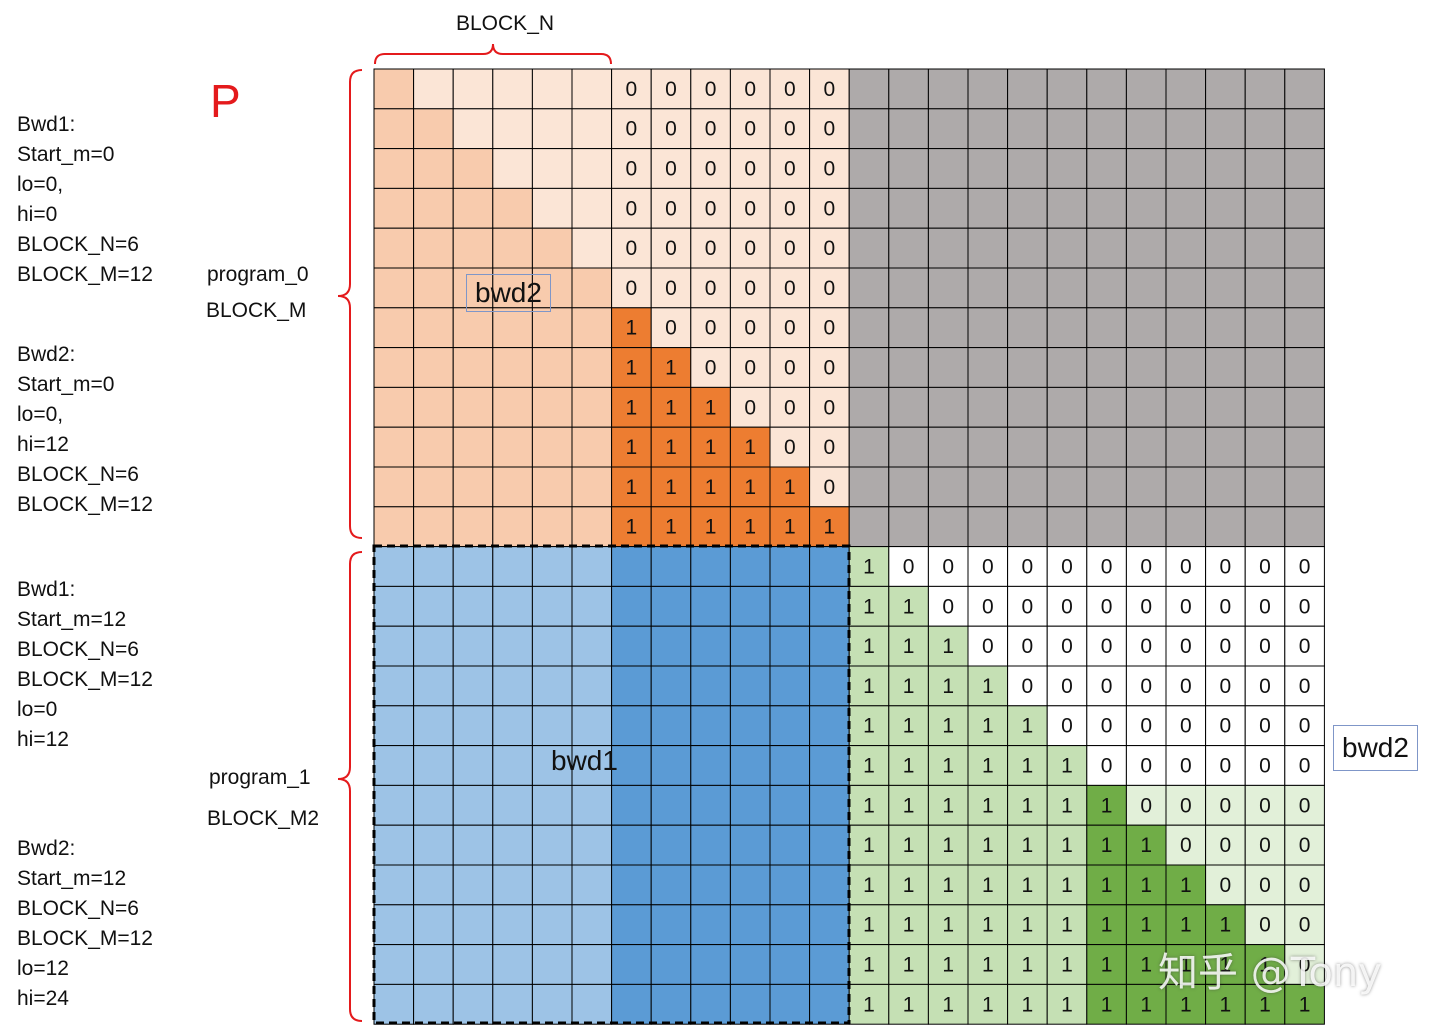 The width and height of the screenshot is (1440, 1036). What do you see at coordinates (493, 54) in the screenshot?
I see `block-n-brace` at bounding box center [493, 54].